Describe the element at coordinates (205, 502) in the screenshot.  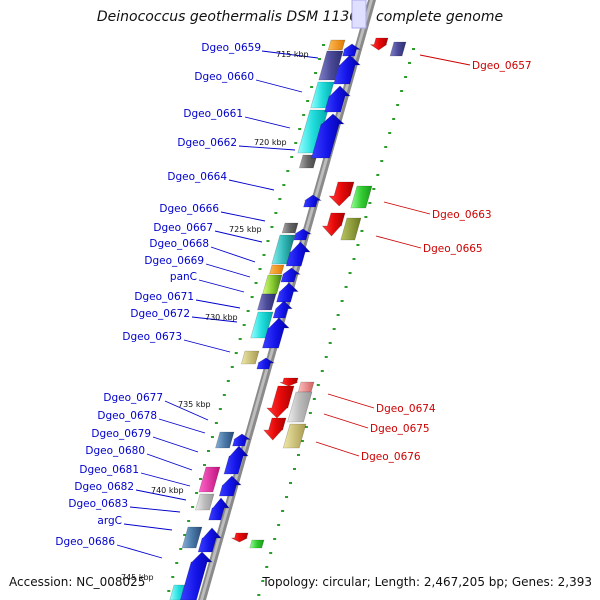
I see `gene-feature-dgeo-0682-box` at that location.